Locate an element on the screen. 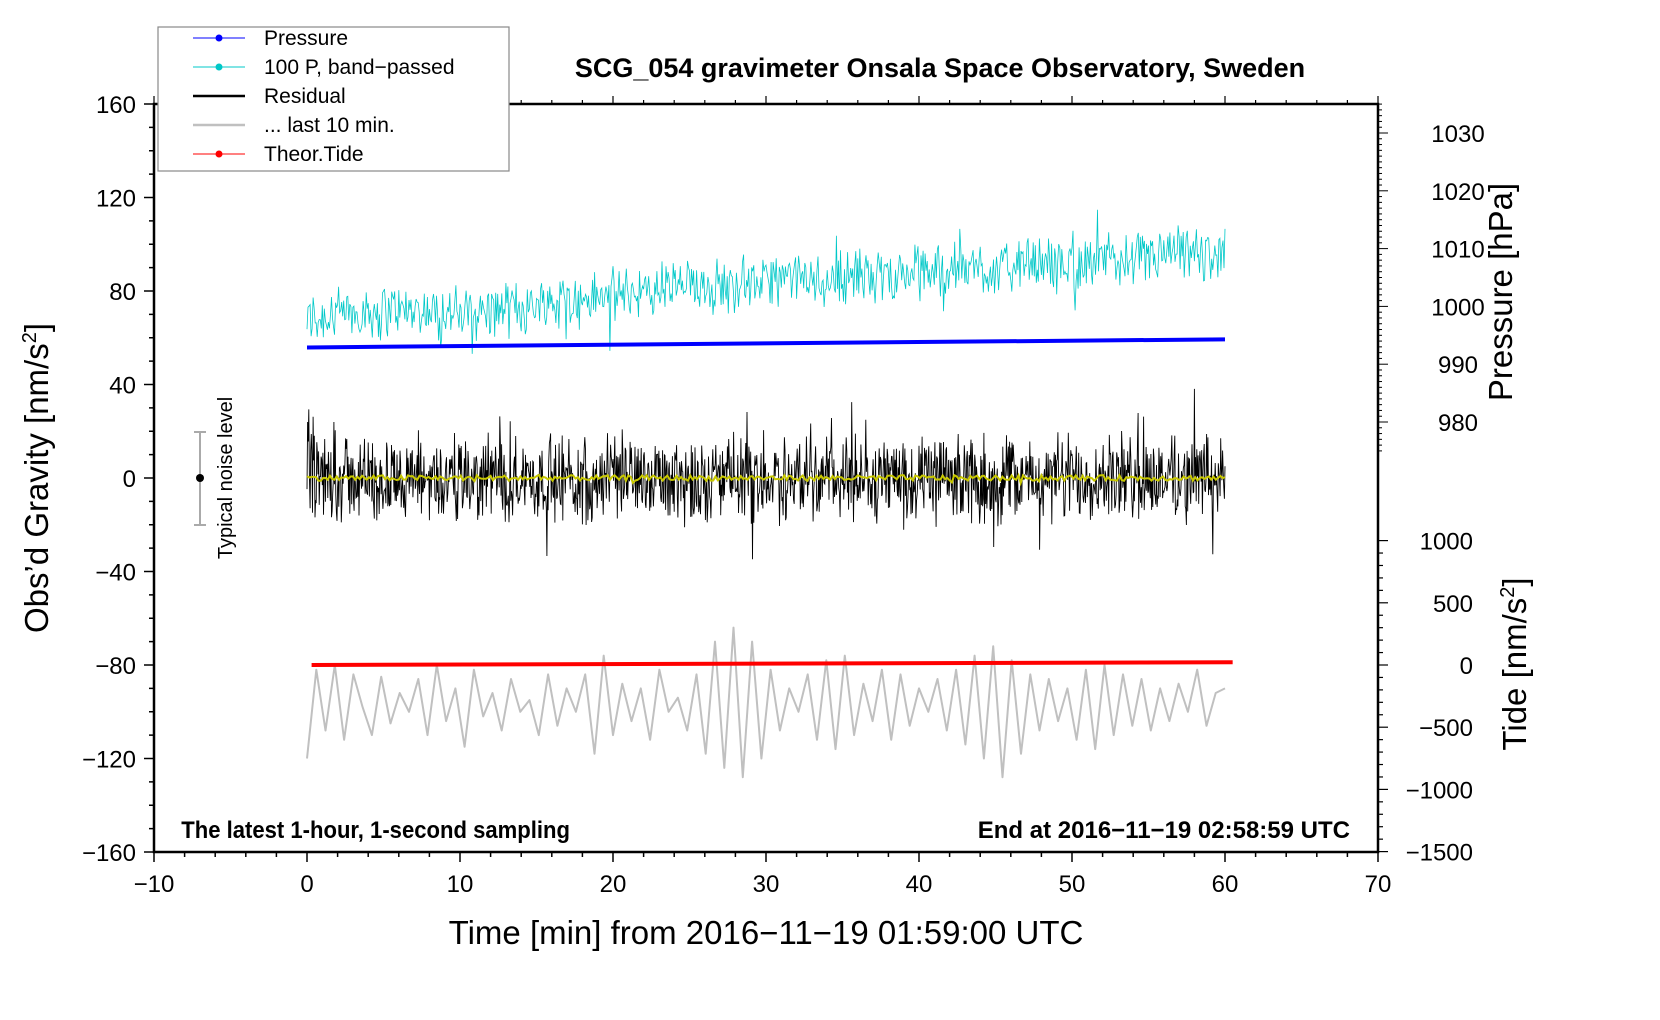 The width and height of the screenshot is (1660, 1020). legend-label: Pressure is located at coordinates (306, 38).